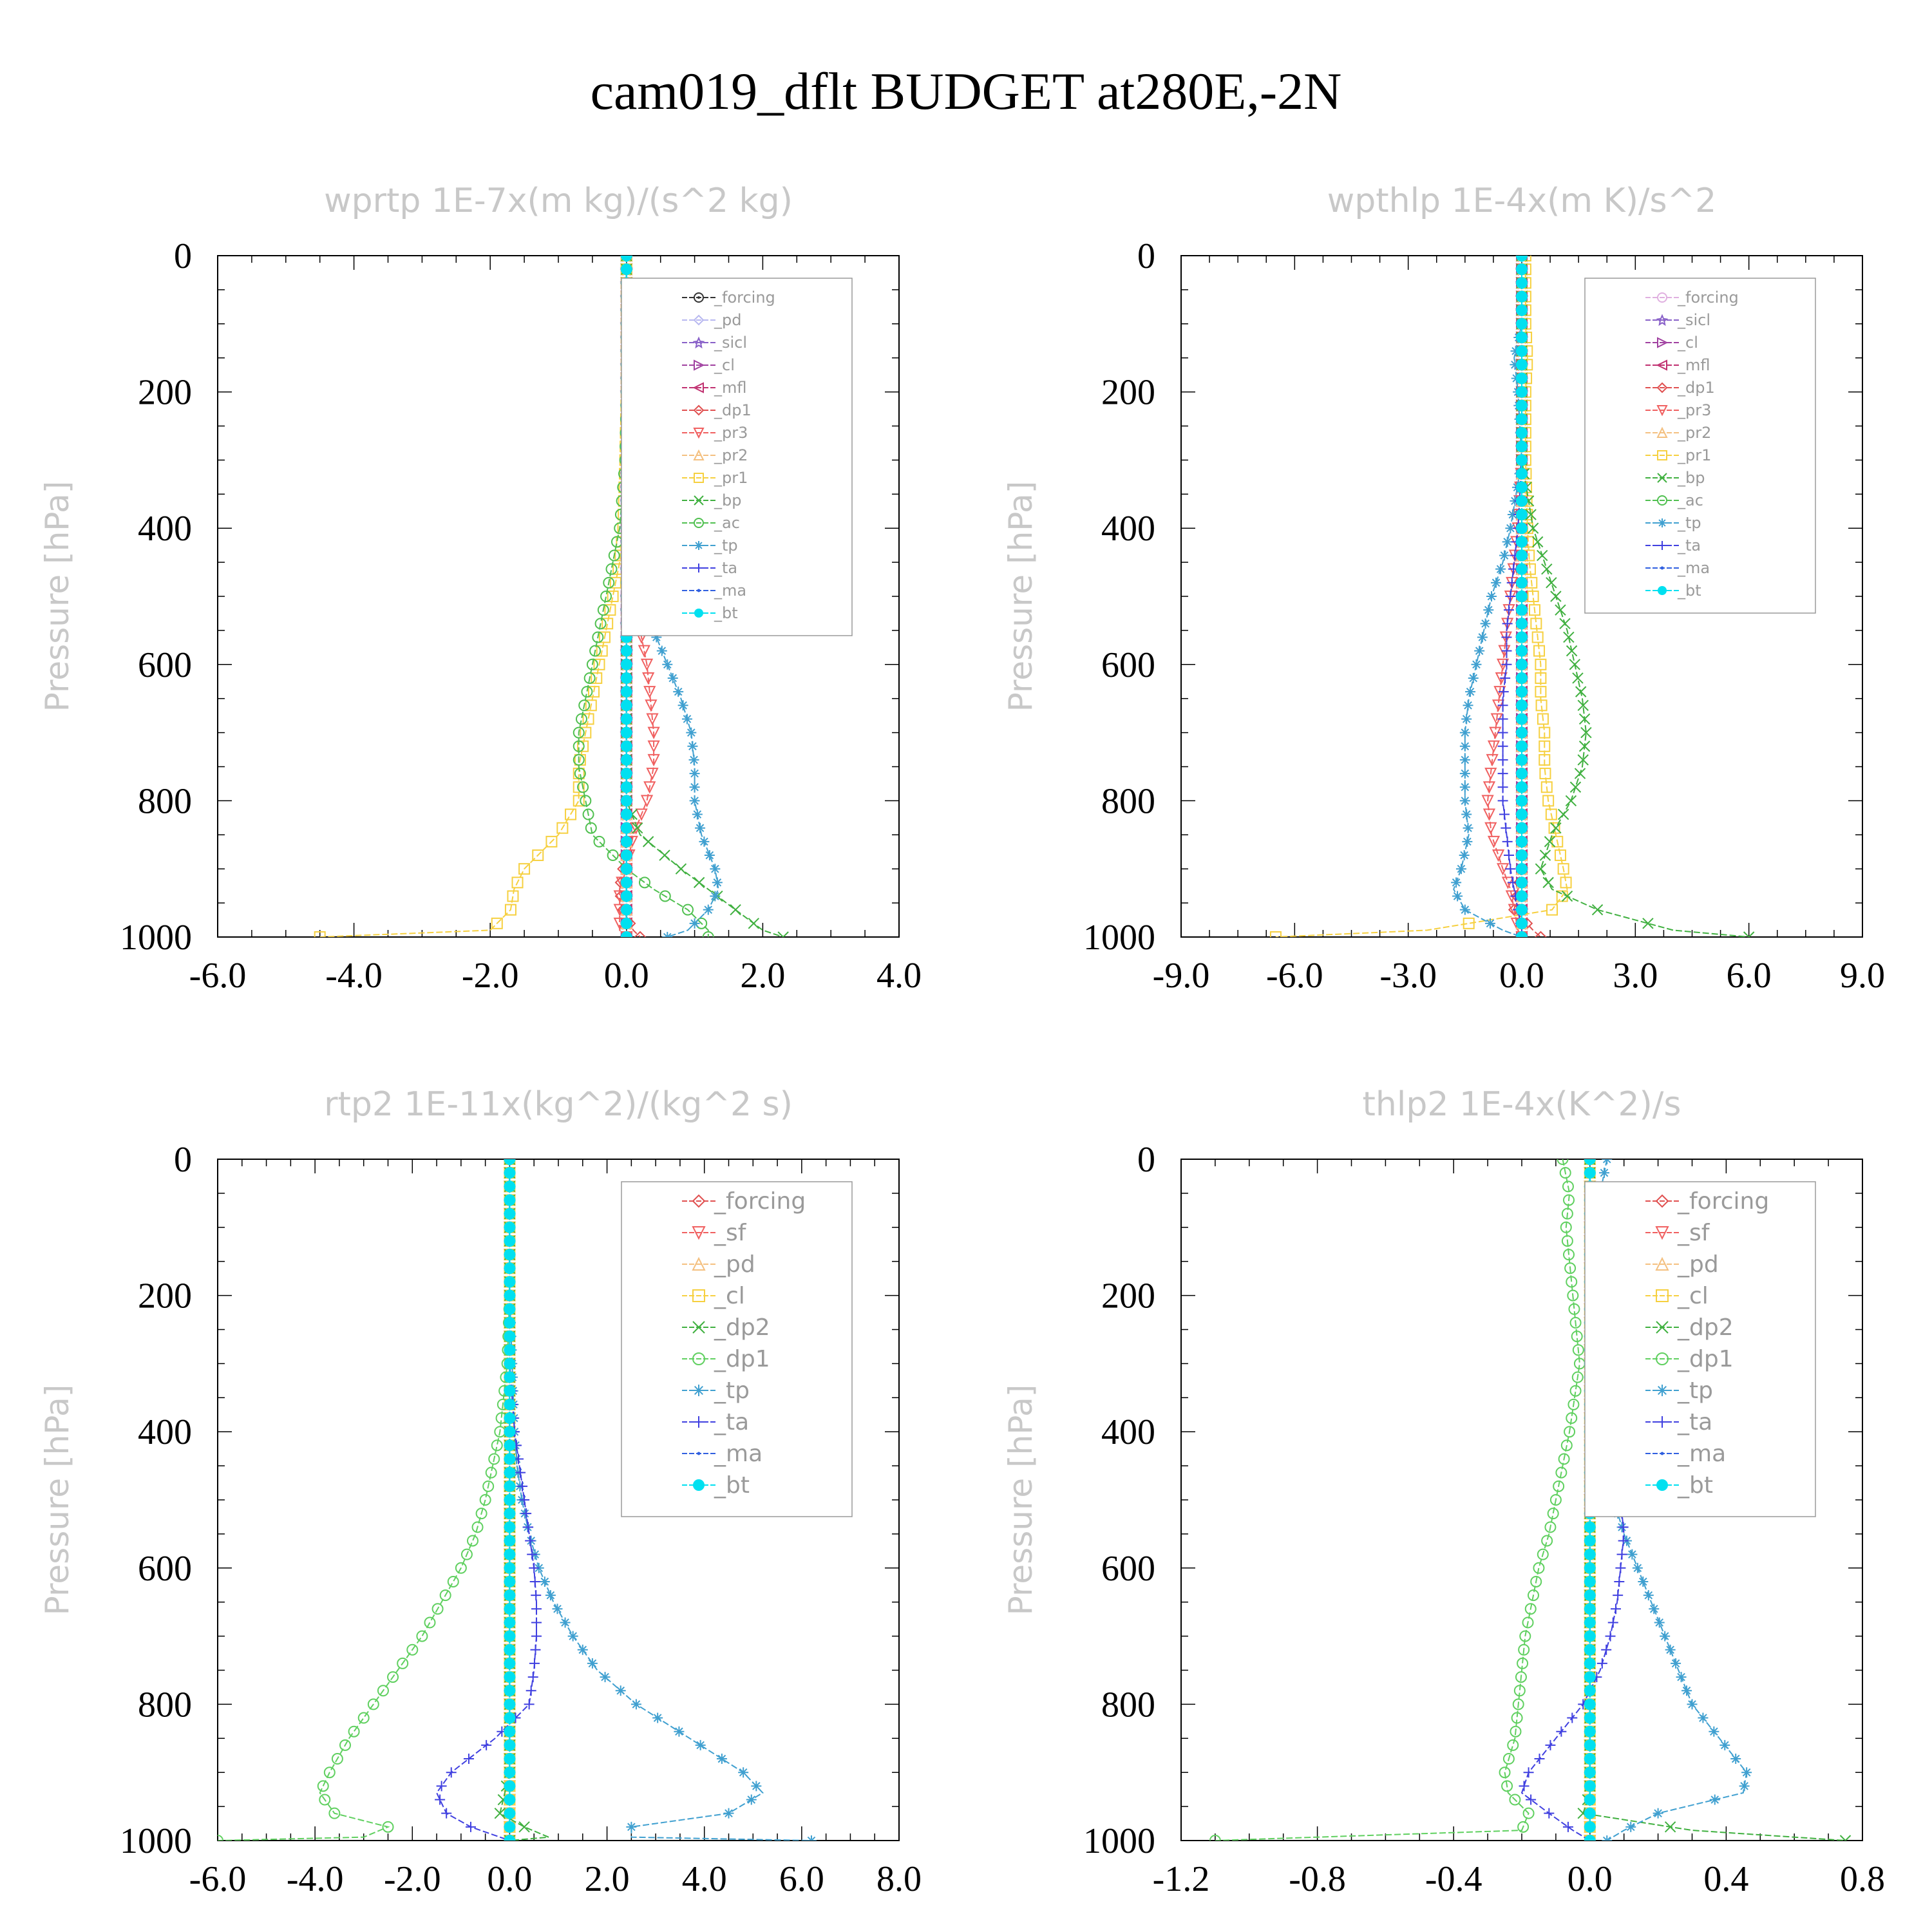  Describe the element at coordinates (473, 596) in the screenshot. I see `series-pr1` at that location.